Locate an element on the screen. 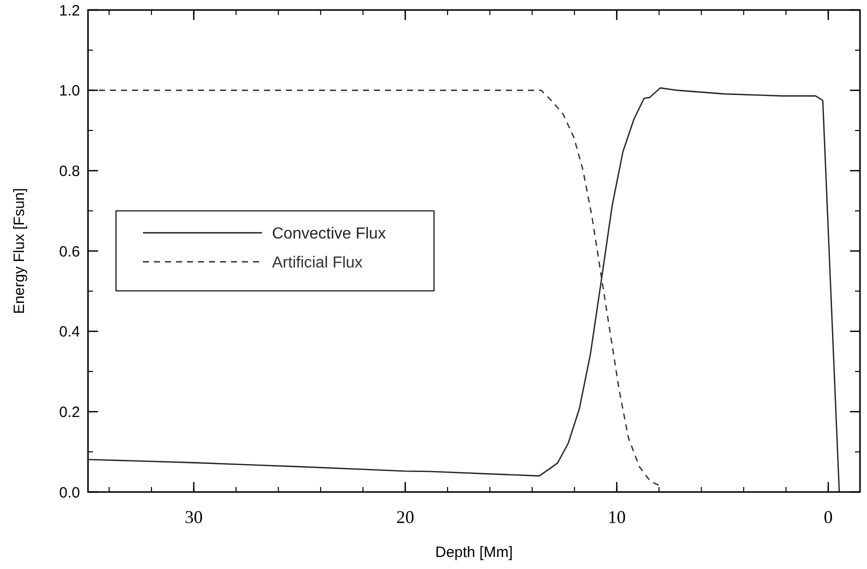  y-tick-label: 1.0 is located at coordinates (69, 91).